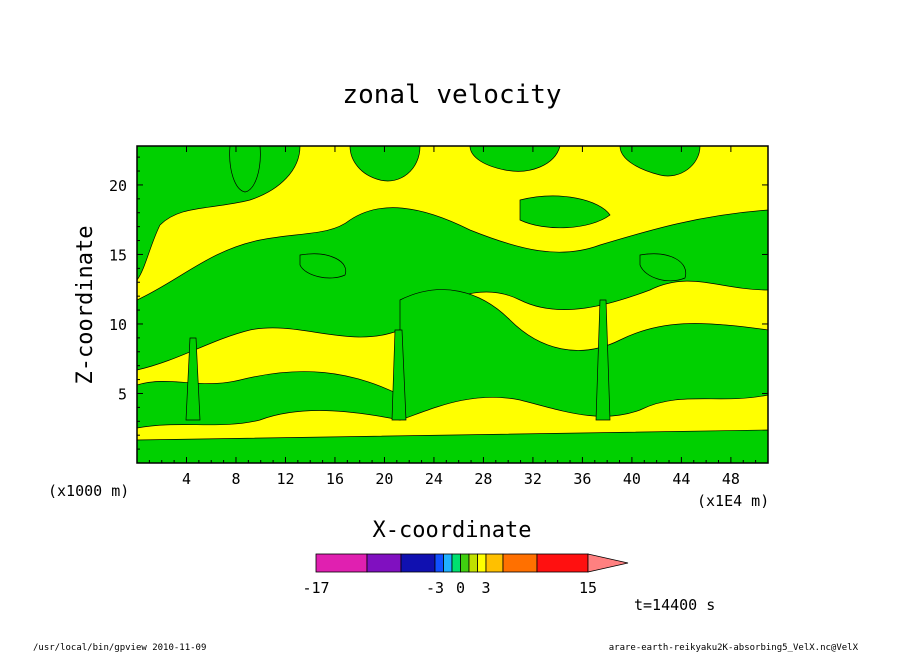  I want to click on y-tick-label: 5, so click(122, 394).